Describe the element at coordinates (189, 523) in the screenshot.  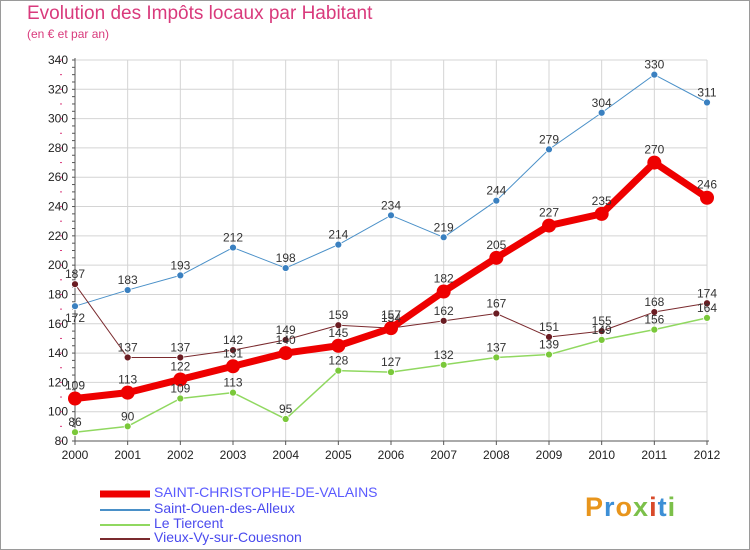
I see `legend-label-le-tiercent: Le Tiercent` at that location.